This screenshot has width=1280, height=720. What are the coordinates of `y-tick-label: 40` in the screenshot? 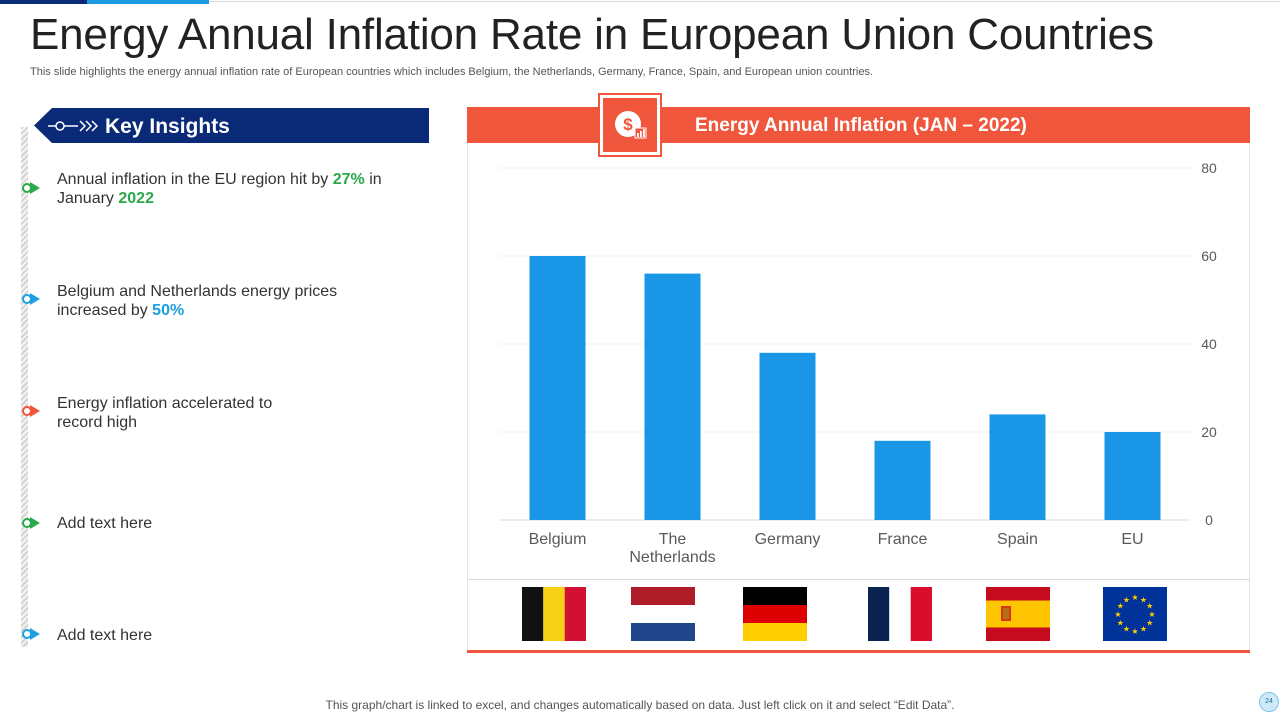 It's located at (1209, 344).